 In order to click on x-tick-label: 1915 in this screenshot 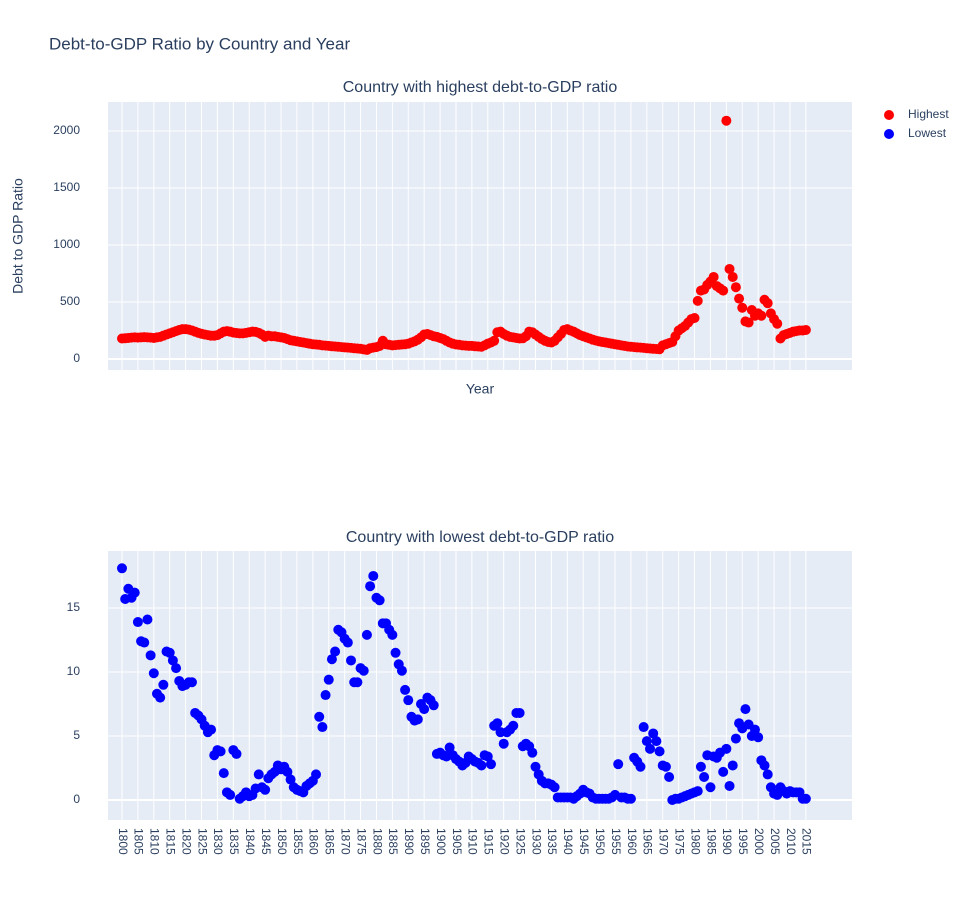, I will do `click(489, 841)`.